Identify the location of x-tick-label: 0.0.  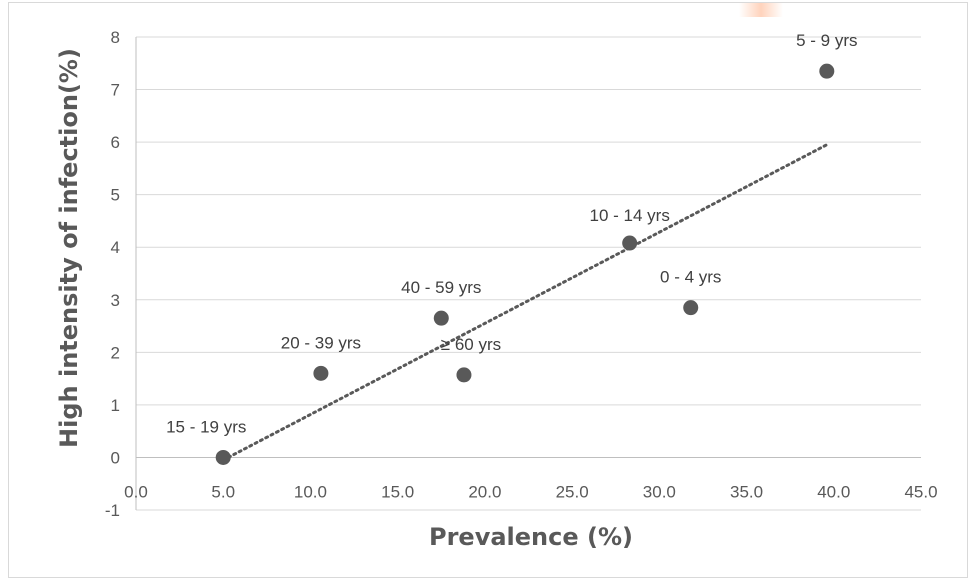
(136, 491).